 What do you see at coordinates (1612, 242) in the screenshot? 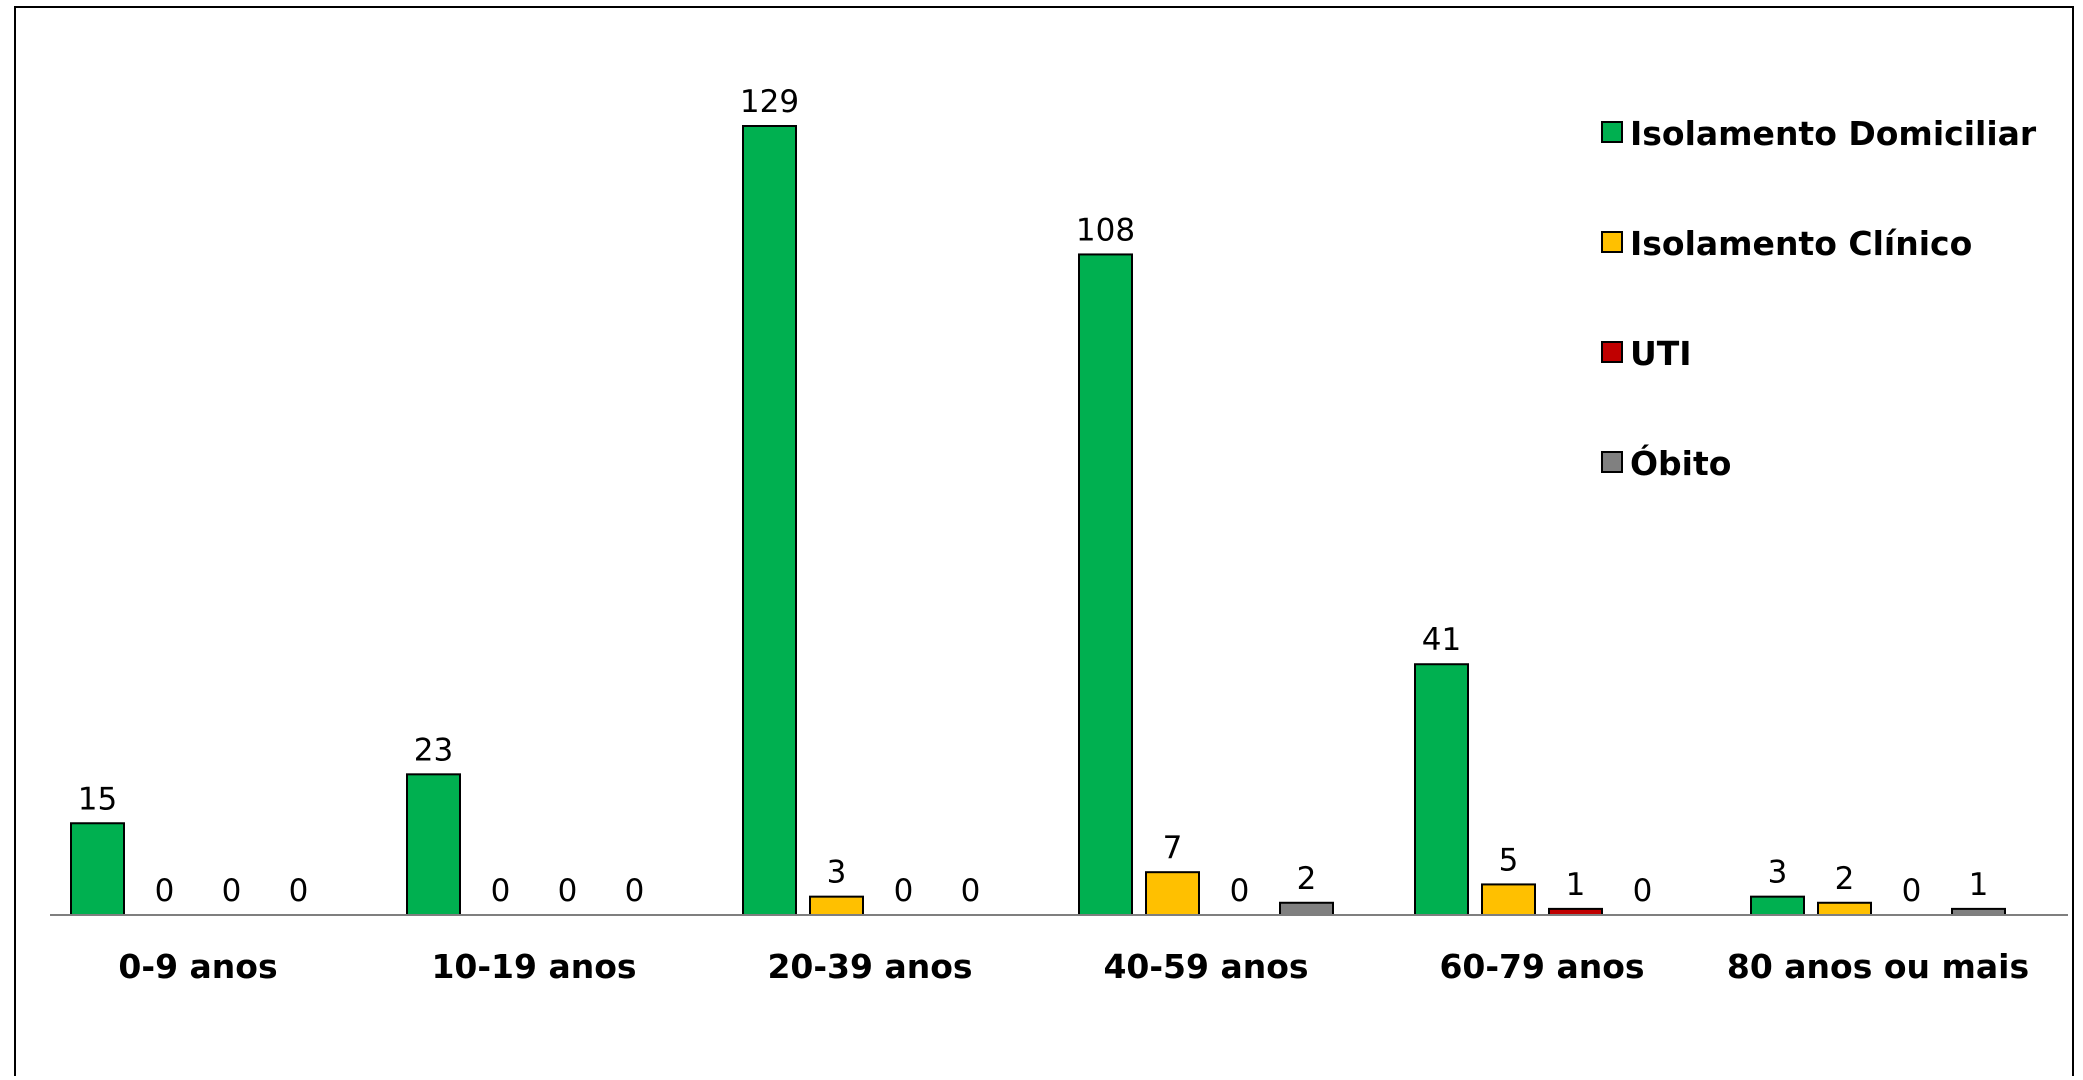
I see `legend-swatch-isolamento-clinico` at bounding box center [1612, 242].